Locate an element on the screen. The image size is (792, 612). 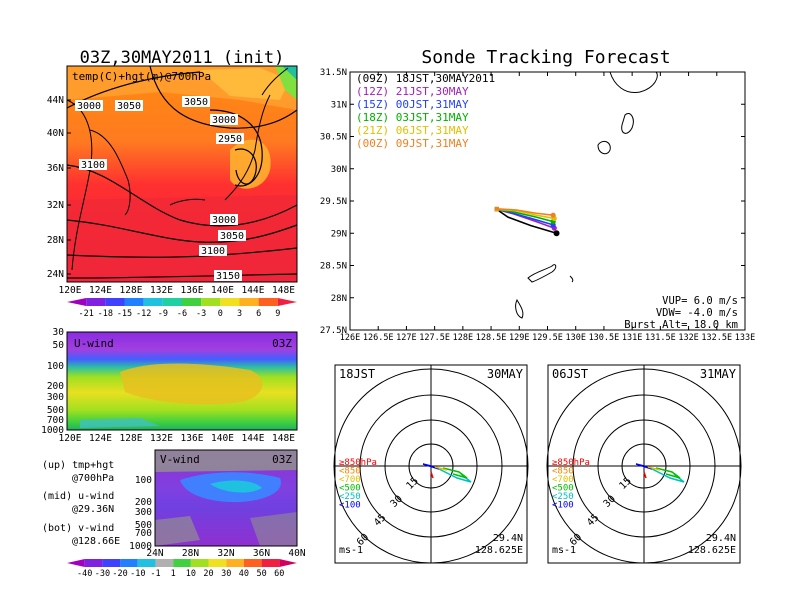
track-endpoint is located at coordinates (553, 215).